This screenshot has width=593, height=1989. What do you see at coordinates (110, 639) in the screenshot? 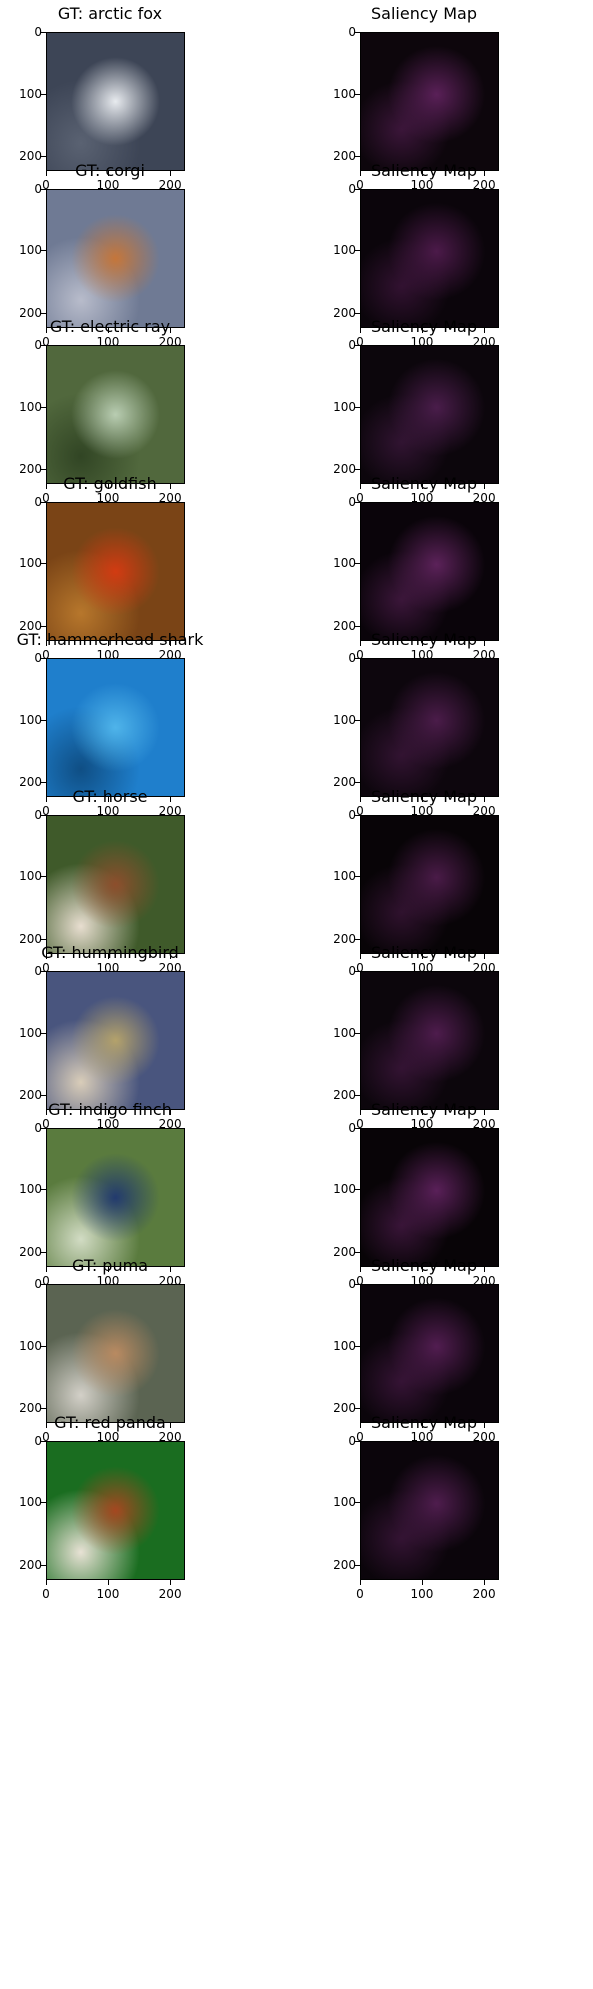
I see `ground-truth-title: GT: hammerhead shark` at bounding box center [110, 639].